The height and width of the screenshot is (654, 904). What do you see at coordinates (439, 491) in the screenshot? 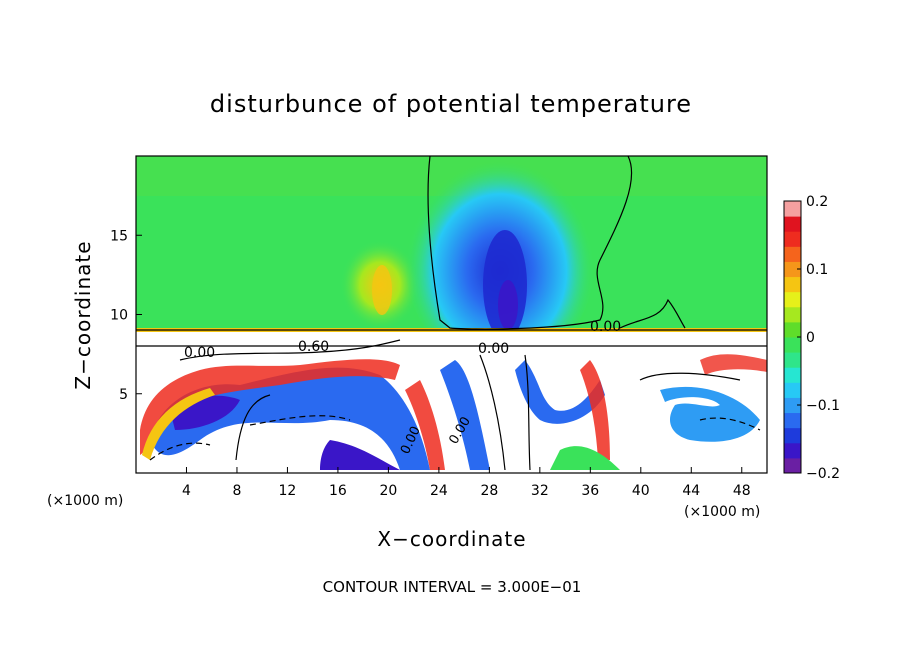
I see `x-tick-label: 24` at bounding box center [439, 491].